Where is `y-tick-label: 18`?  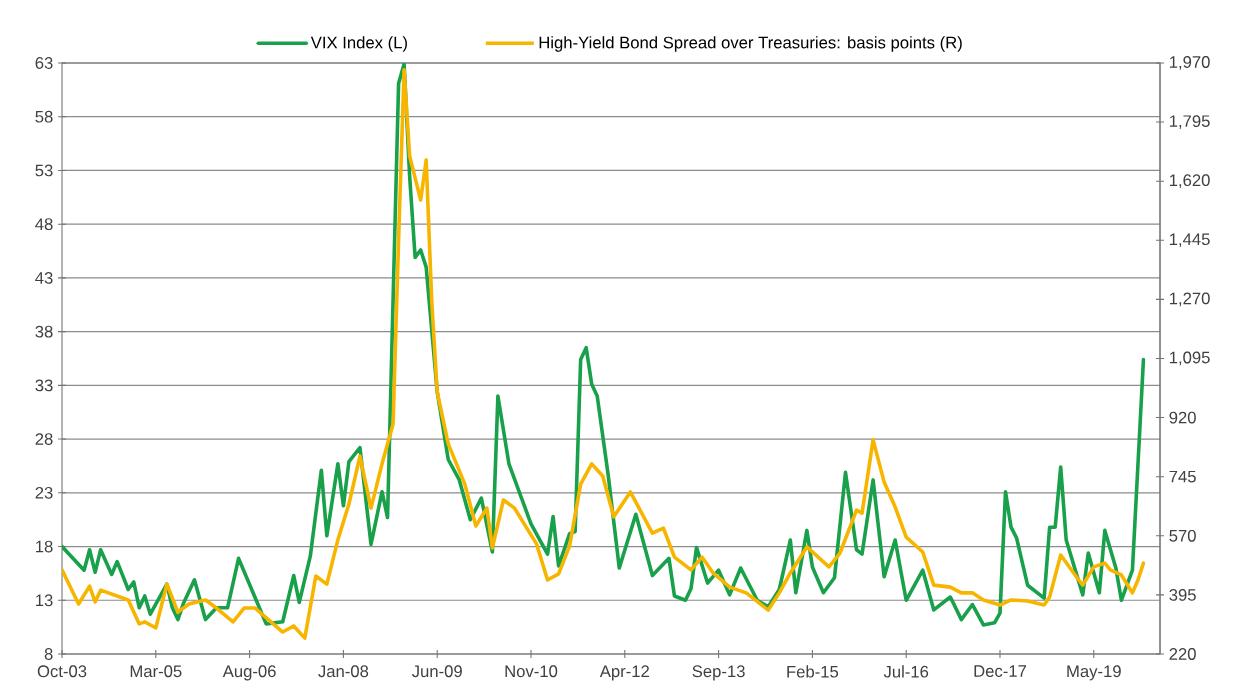 y-tick-label: 18 is located at coordinates (44, 546).